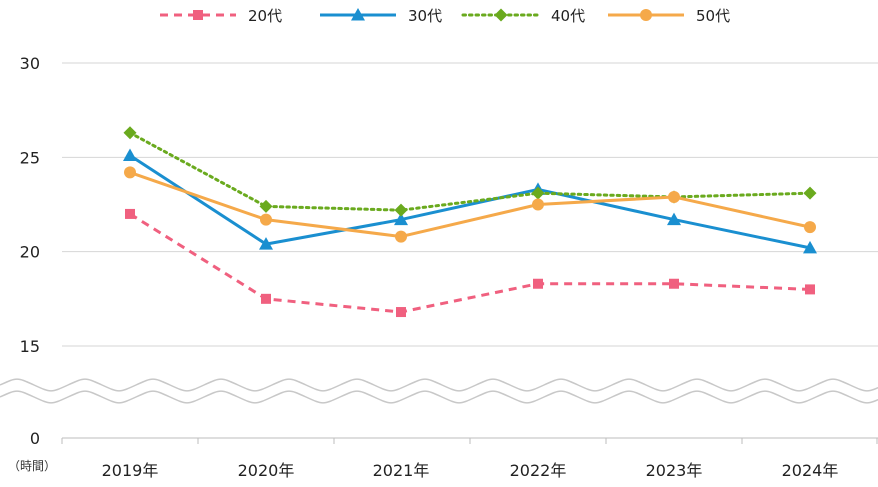 The height and width of the screenshot is (487, 878). Describe the element at coordinates (439, 397) in the screenshot. I see `axis-break-line-bottom` at that location.